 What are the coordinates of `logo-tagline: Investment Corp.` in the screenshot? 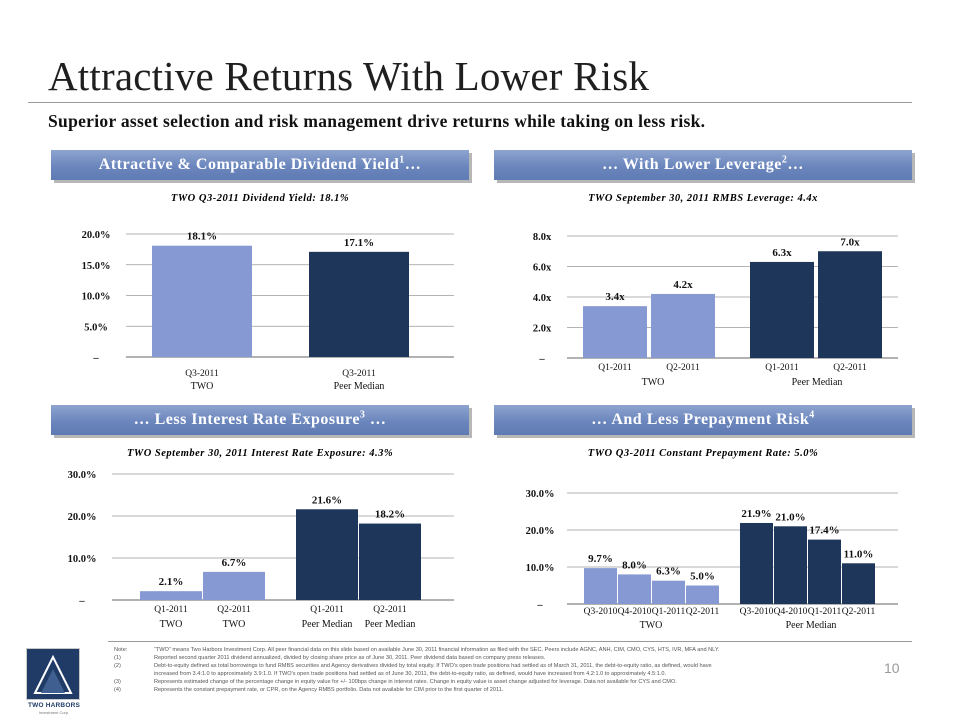 It's located at (54, 712).